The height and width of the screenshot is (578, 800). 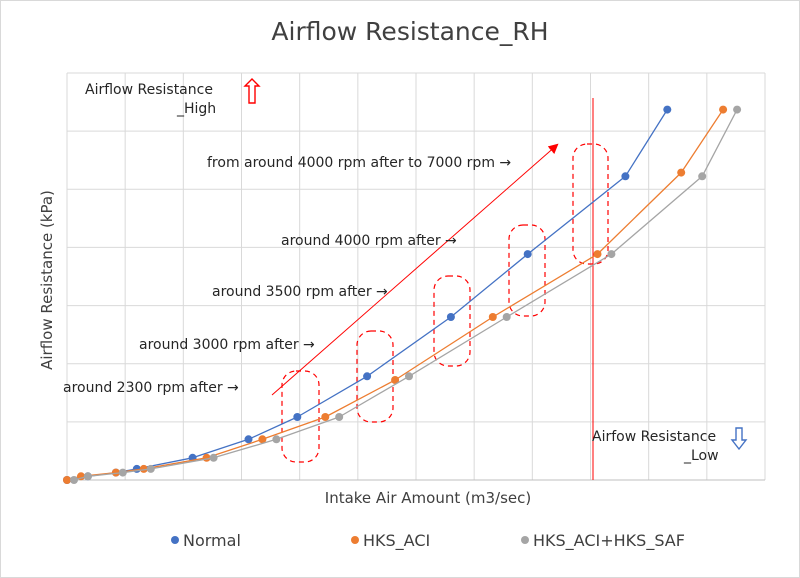 What do you see at coordinates (609, 541) in the screenshot?
I see `legend-label-hks-aci-hks-saf: HKS_ACI+HKS_SAF` at bounding box center [609, 541].